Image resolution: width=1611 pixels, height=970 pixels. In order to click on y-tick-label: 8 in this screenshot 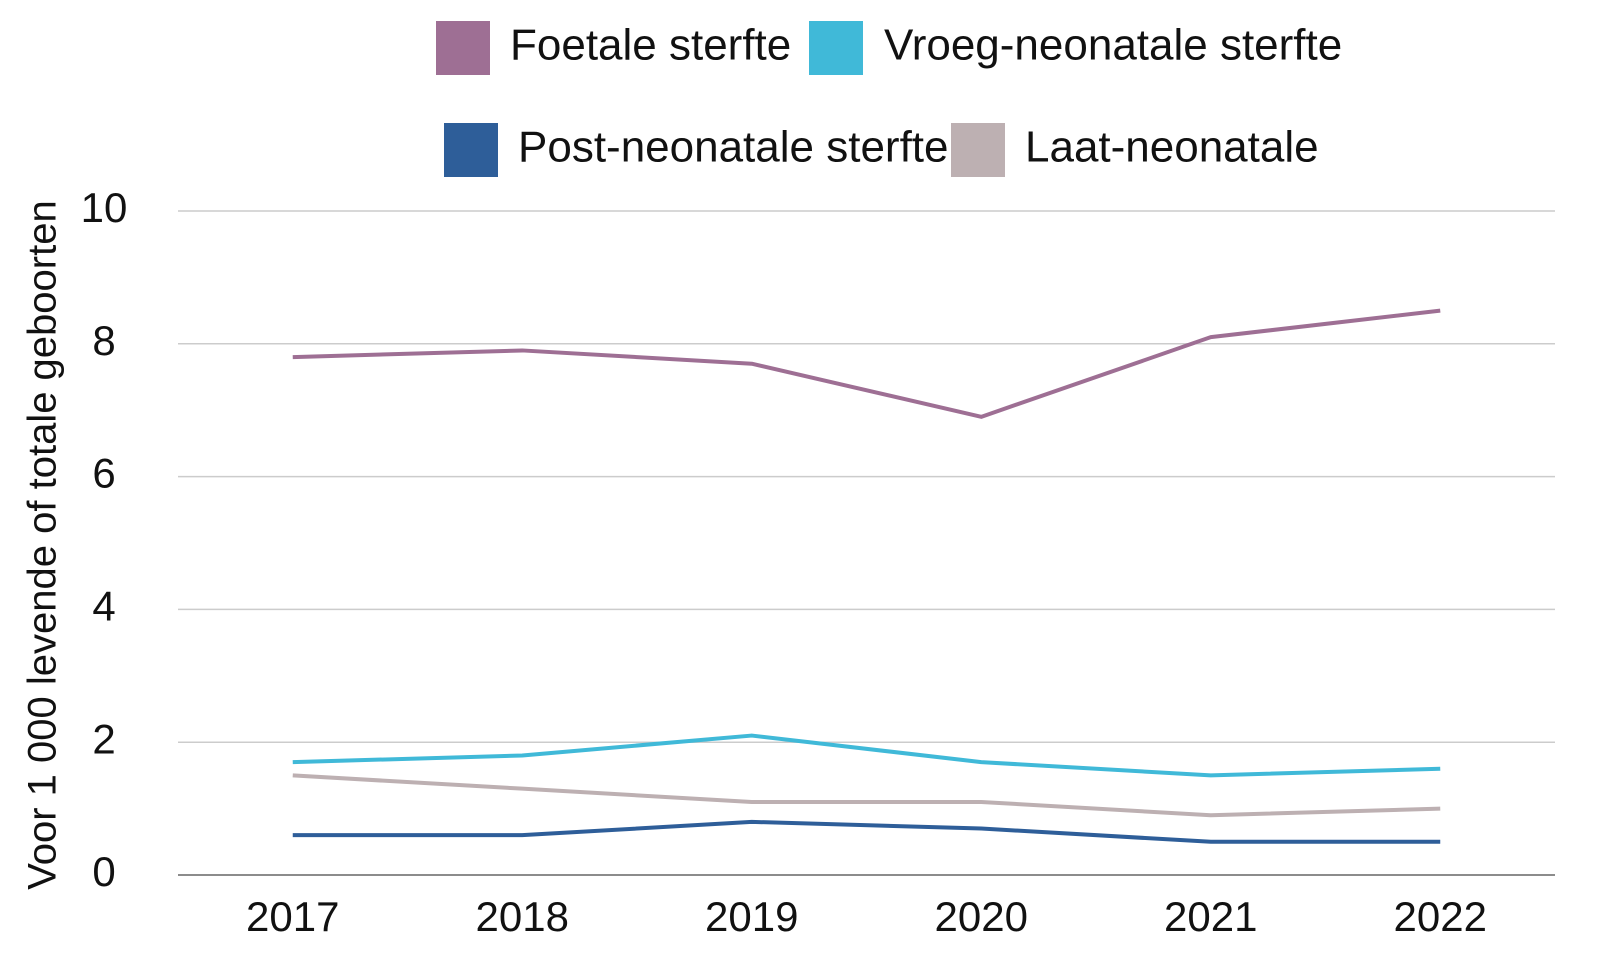, I will do `click(103, 340)`.